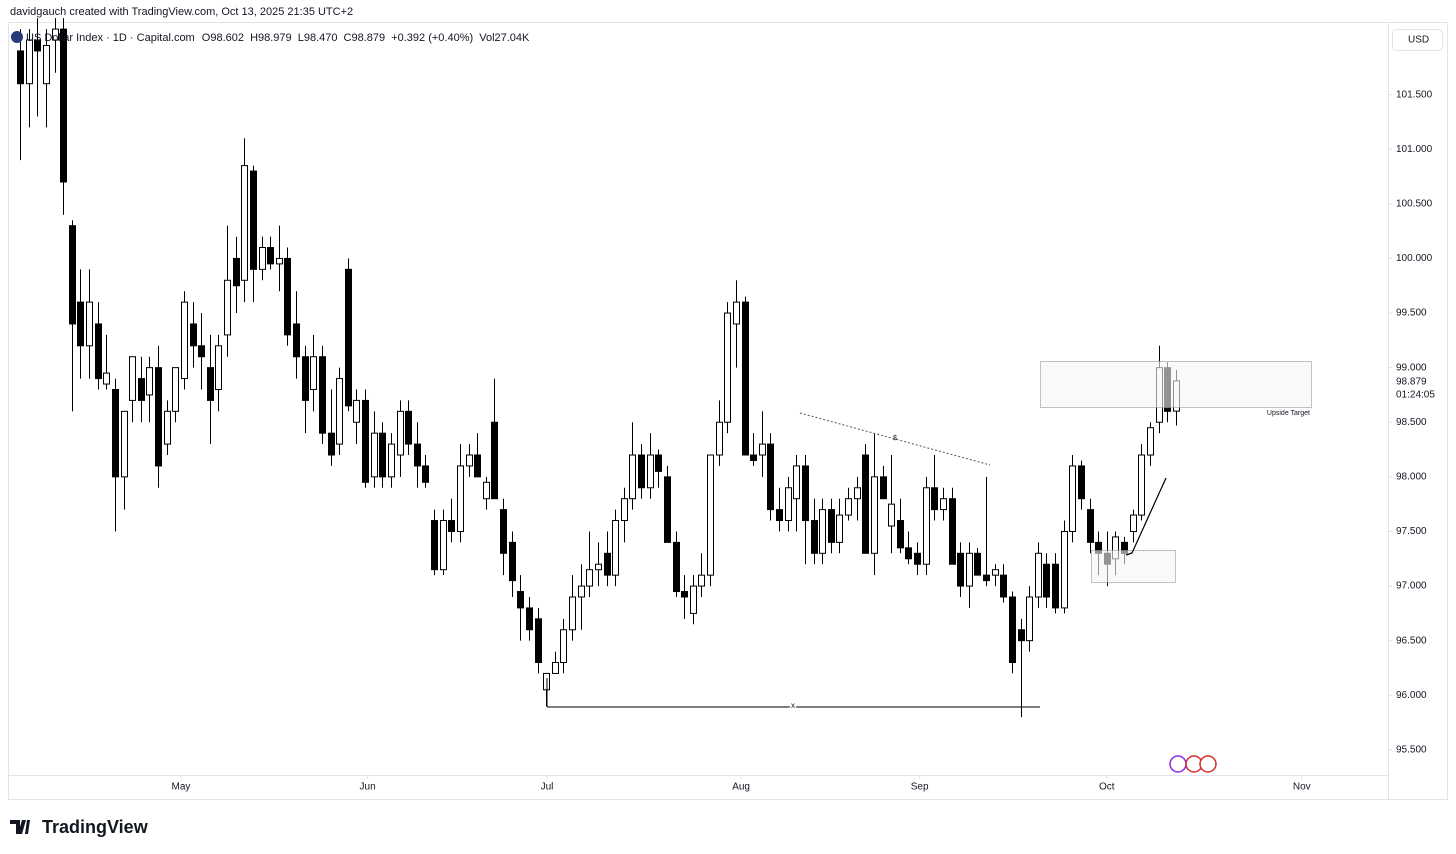 The height and width of the screenshot is (854, 1456). I want to click on currency-button, so click(1417, 40).